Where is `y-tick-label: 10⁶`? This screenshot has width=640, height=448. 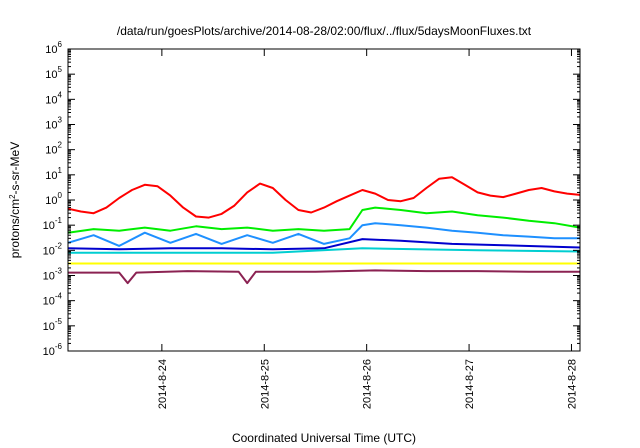
y-tick-label: 10⁶ is located at coordinates (53, 48).